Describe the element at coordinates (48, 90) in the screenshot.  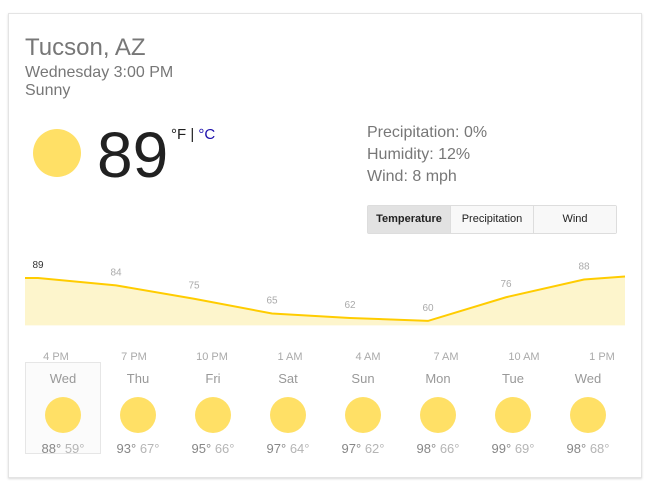
I see `condition: Sunny` at that location.